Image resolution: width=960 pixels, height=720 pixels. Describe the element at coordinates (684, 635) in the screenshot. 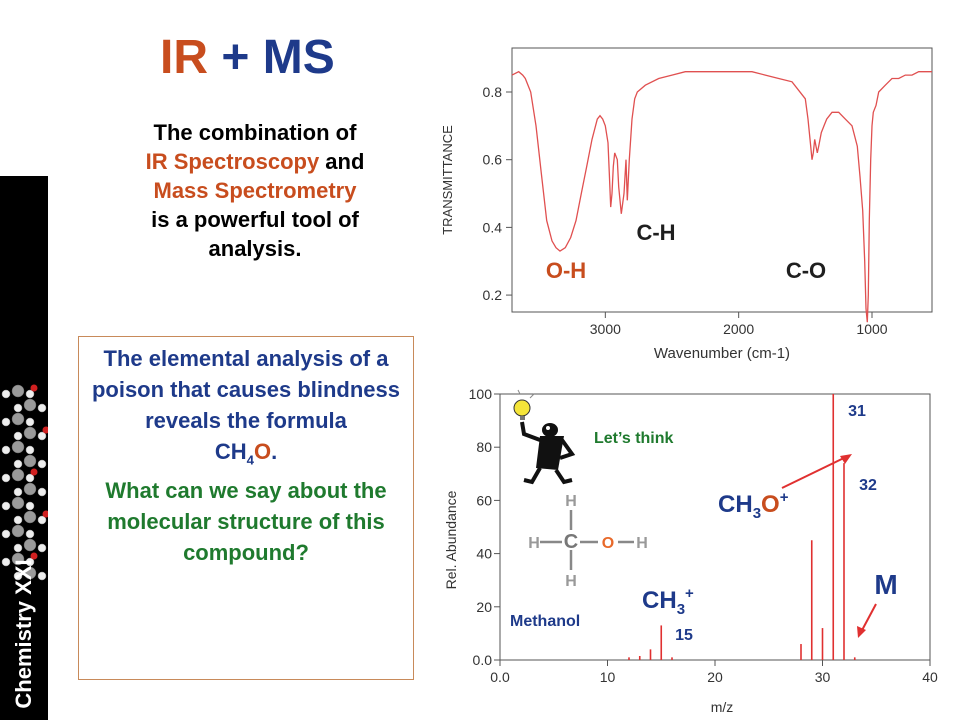

I see `ms-peak-label-15: 15` at that location.